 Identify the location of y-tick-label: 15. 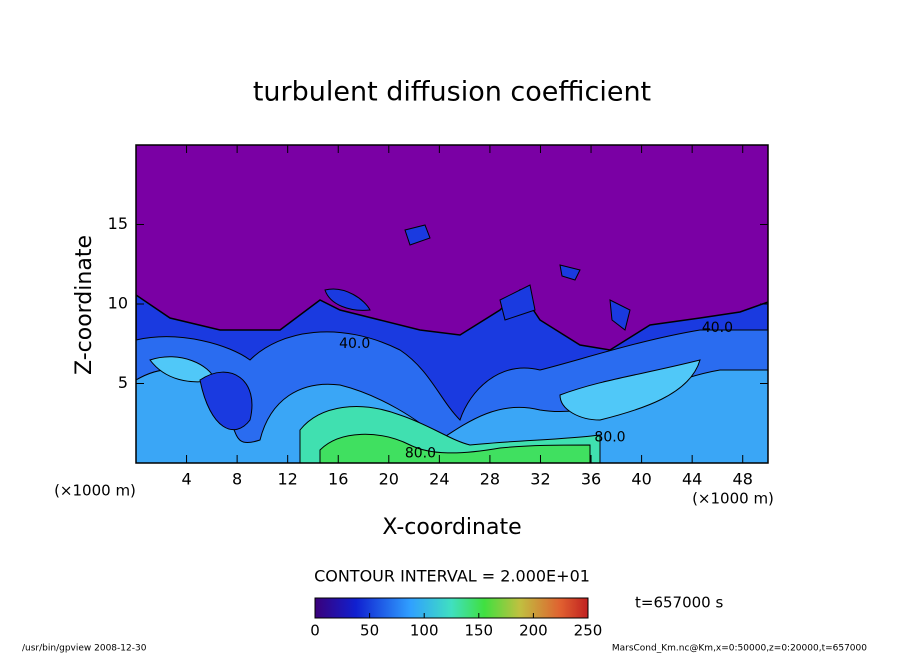
(118, 223).